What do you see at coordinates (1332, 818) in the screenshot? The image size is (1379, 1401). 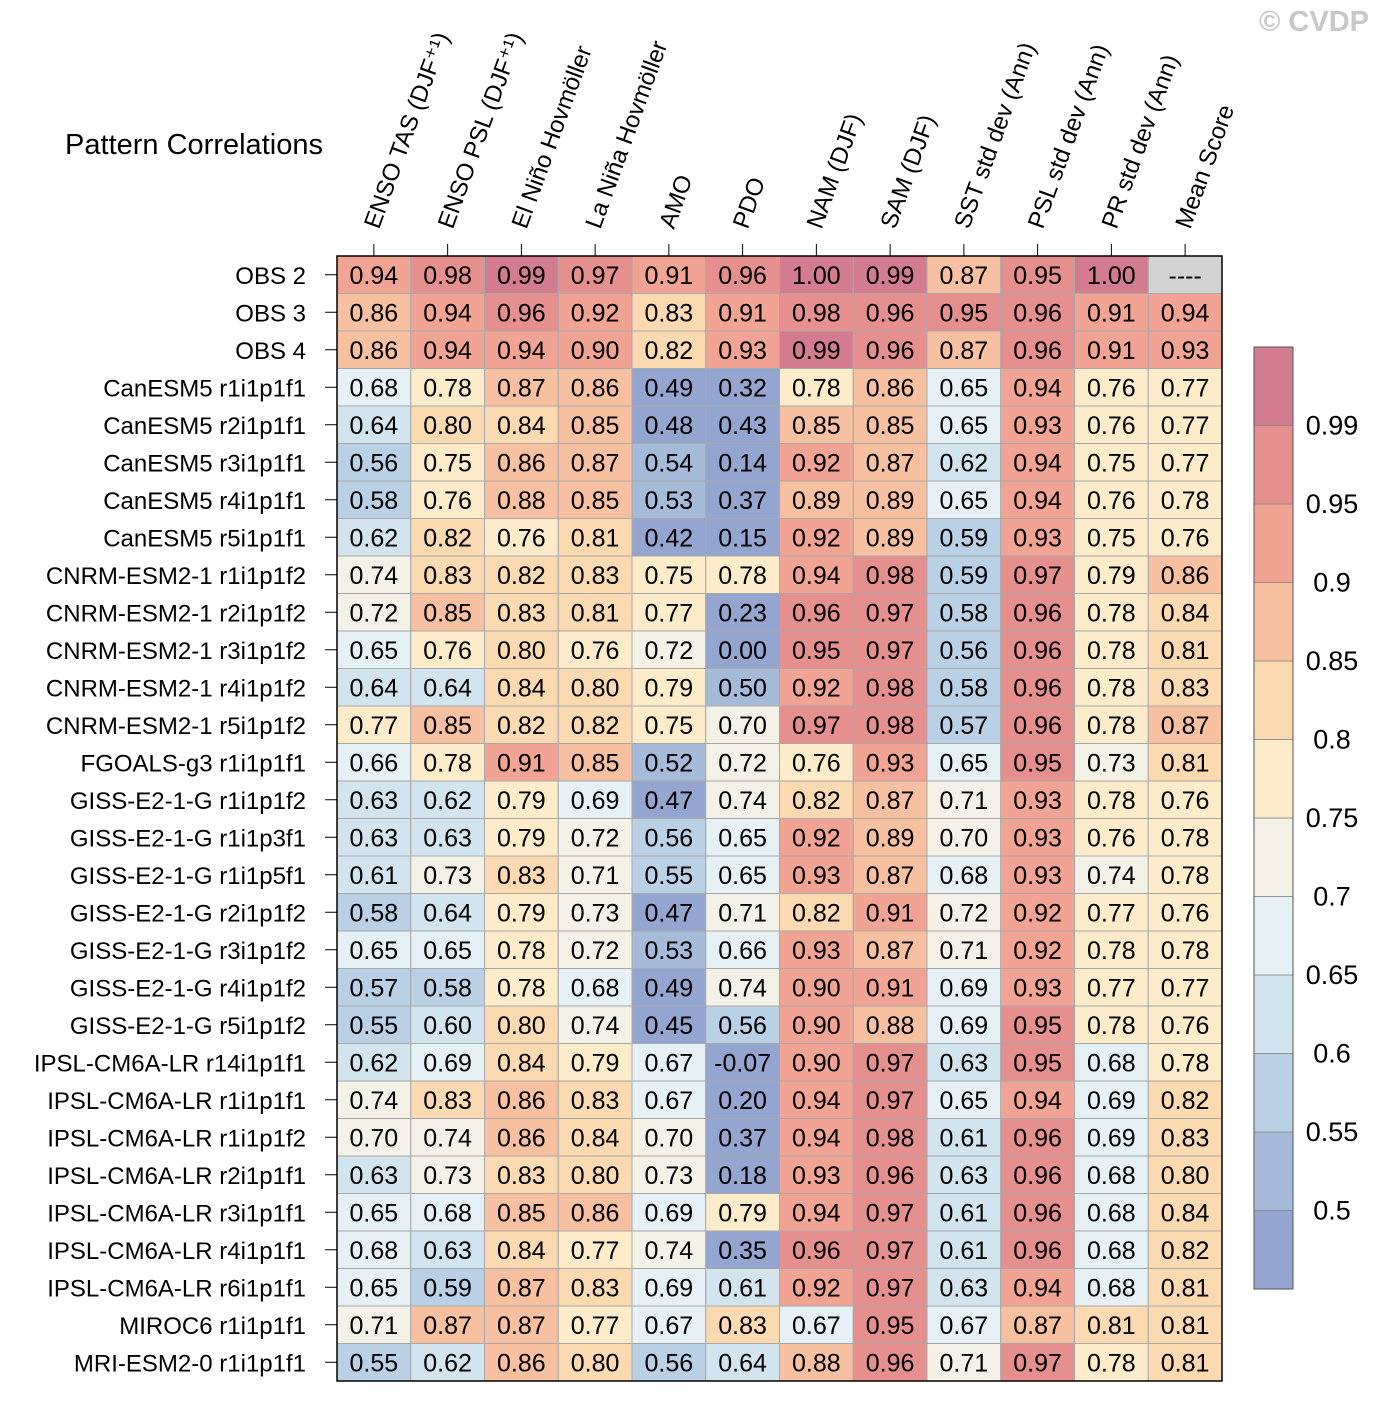 I see `colorbar-tick-label: 0.75` at bounding box center [1332, 818].